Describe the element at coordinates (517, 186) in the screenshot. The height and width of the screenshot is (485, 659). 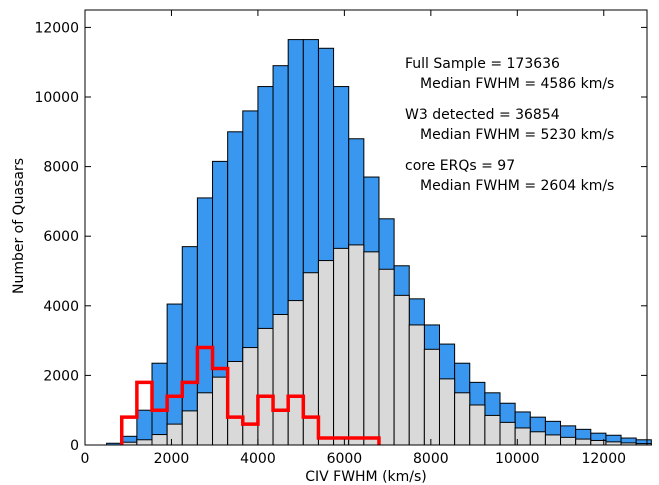
I see `annotation-erq-median: Median FWHM = 2604 km/s` at that location.